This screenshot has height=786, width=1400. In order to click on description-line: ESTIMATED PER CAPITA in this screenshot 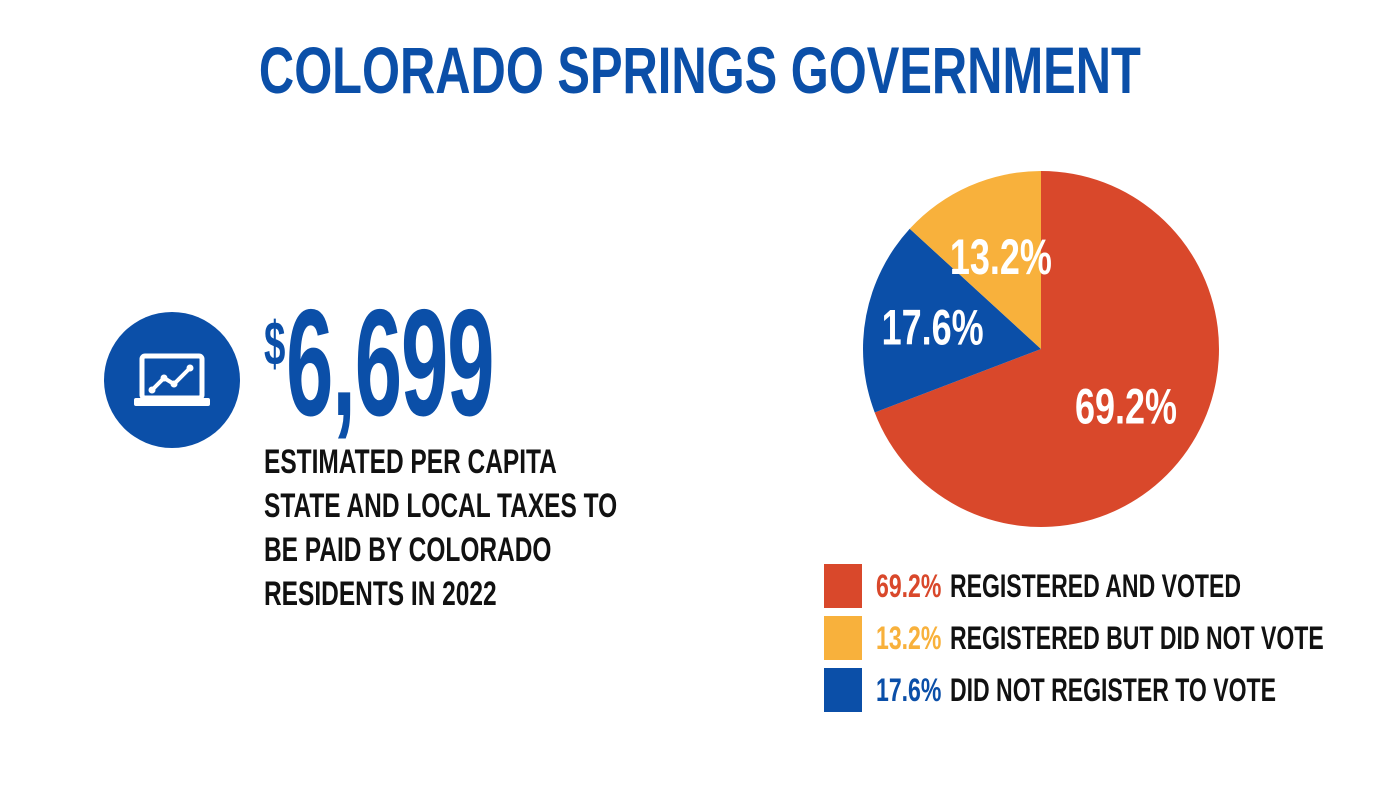, I will do `click(410, 462)`.